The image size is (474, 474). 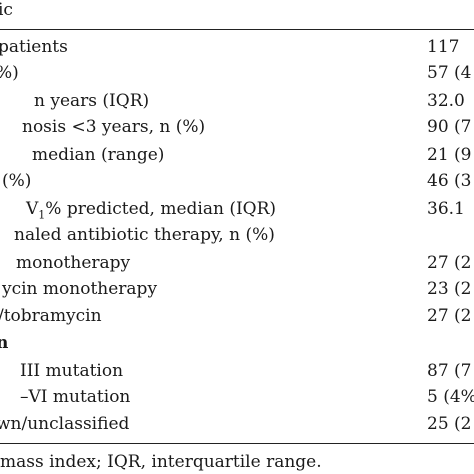 I want to click on row-label: –VI mutation, so click(x=75, y=397).